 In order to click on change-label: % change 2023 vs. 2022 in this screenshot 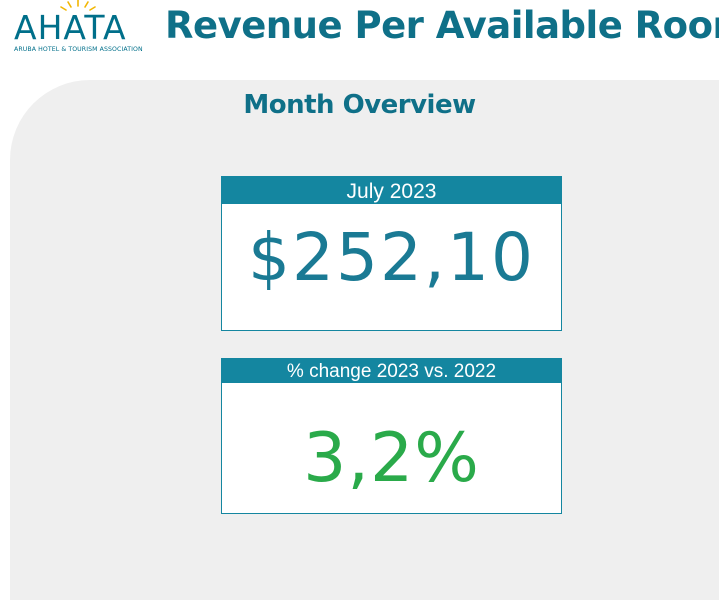, I will do `click(391, 372)`.